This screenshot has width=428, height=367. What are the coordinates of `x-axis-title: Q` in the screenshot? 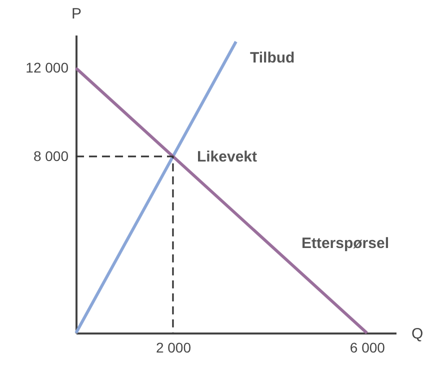 It's located at (418, 334).